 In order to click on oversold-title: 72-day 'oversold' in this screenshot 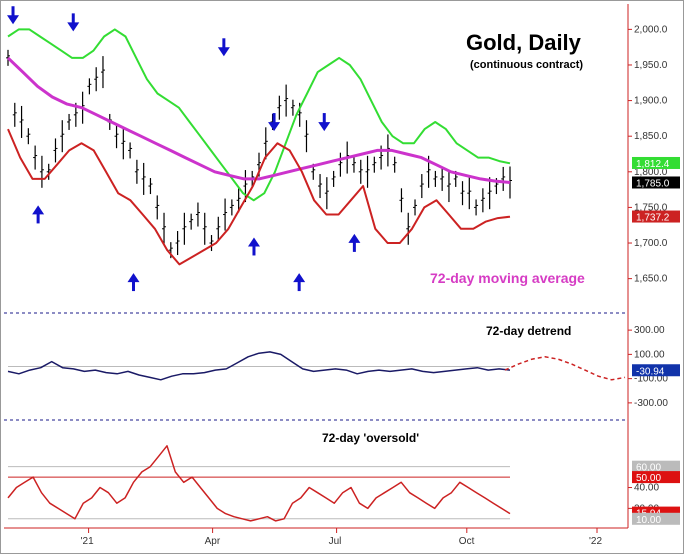, I will do `click(370, 438)`.